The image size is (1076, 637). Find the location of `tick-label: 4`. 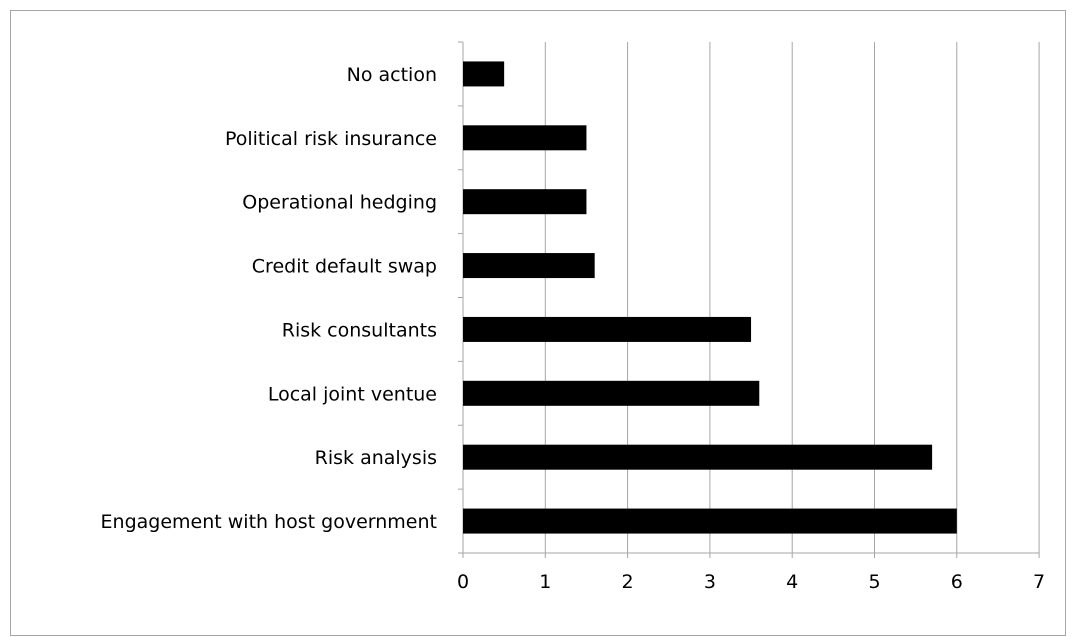

tick-label: 4 is located at coordinates (792, 582).